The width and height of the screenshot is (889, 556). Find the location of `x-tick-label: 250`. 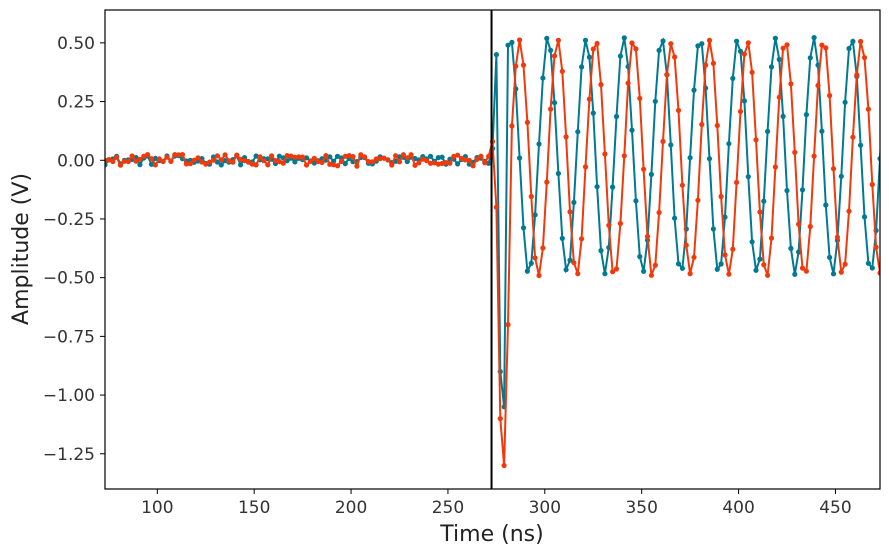

x-tick-label: 250 is located at coordinates (448, 508).